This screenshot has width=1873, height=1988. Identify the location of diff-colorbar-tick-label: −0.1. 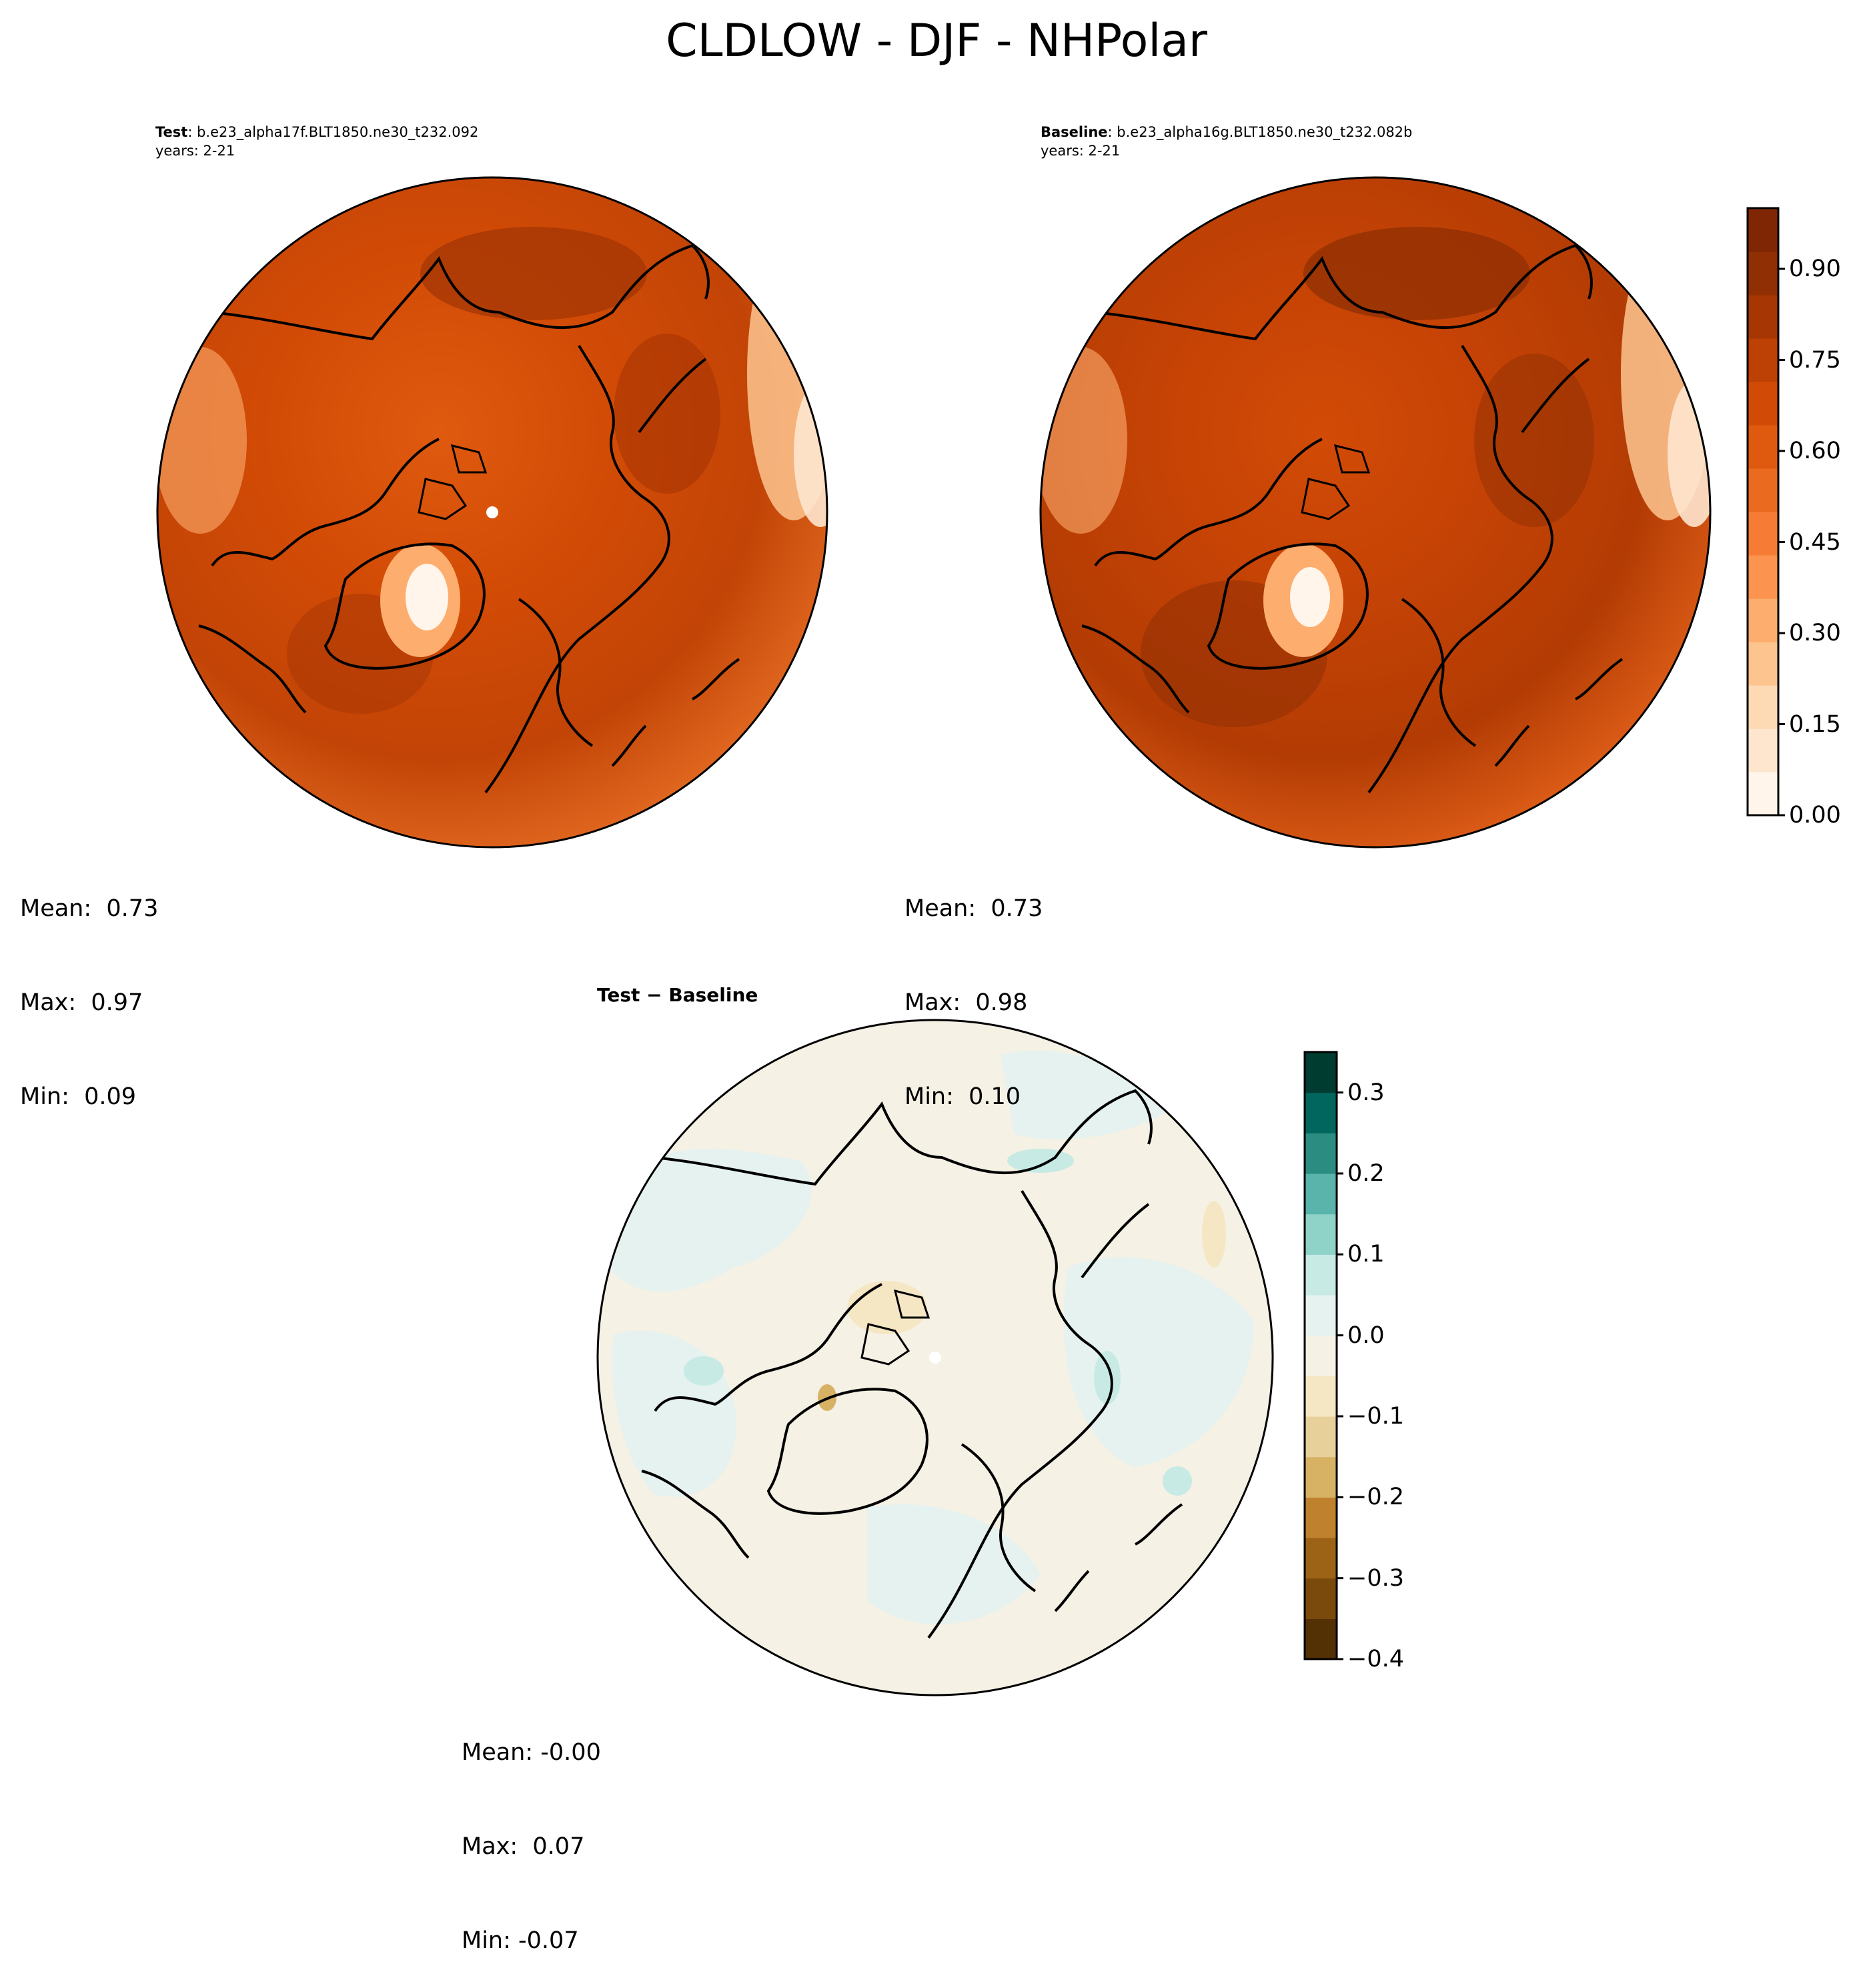
(1375, 1416).